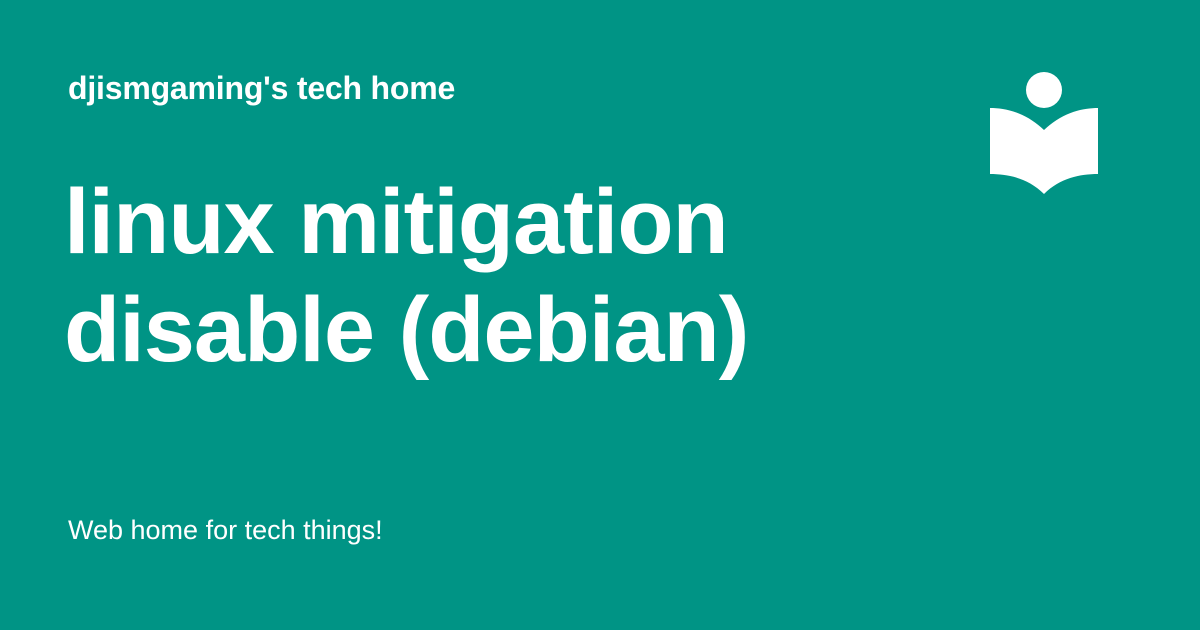 The height and width of the screenshot is (630, 1200). What do you see at coordinates (225, 530) in the screenshot?
I see `site-tagline: Web home for tech things!` at bounding box center [225, 530].